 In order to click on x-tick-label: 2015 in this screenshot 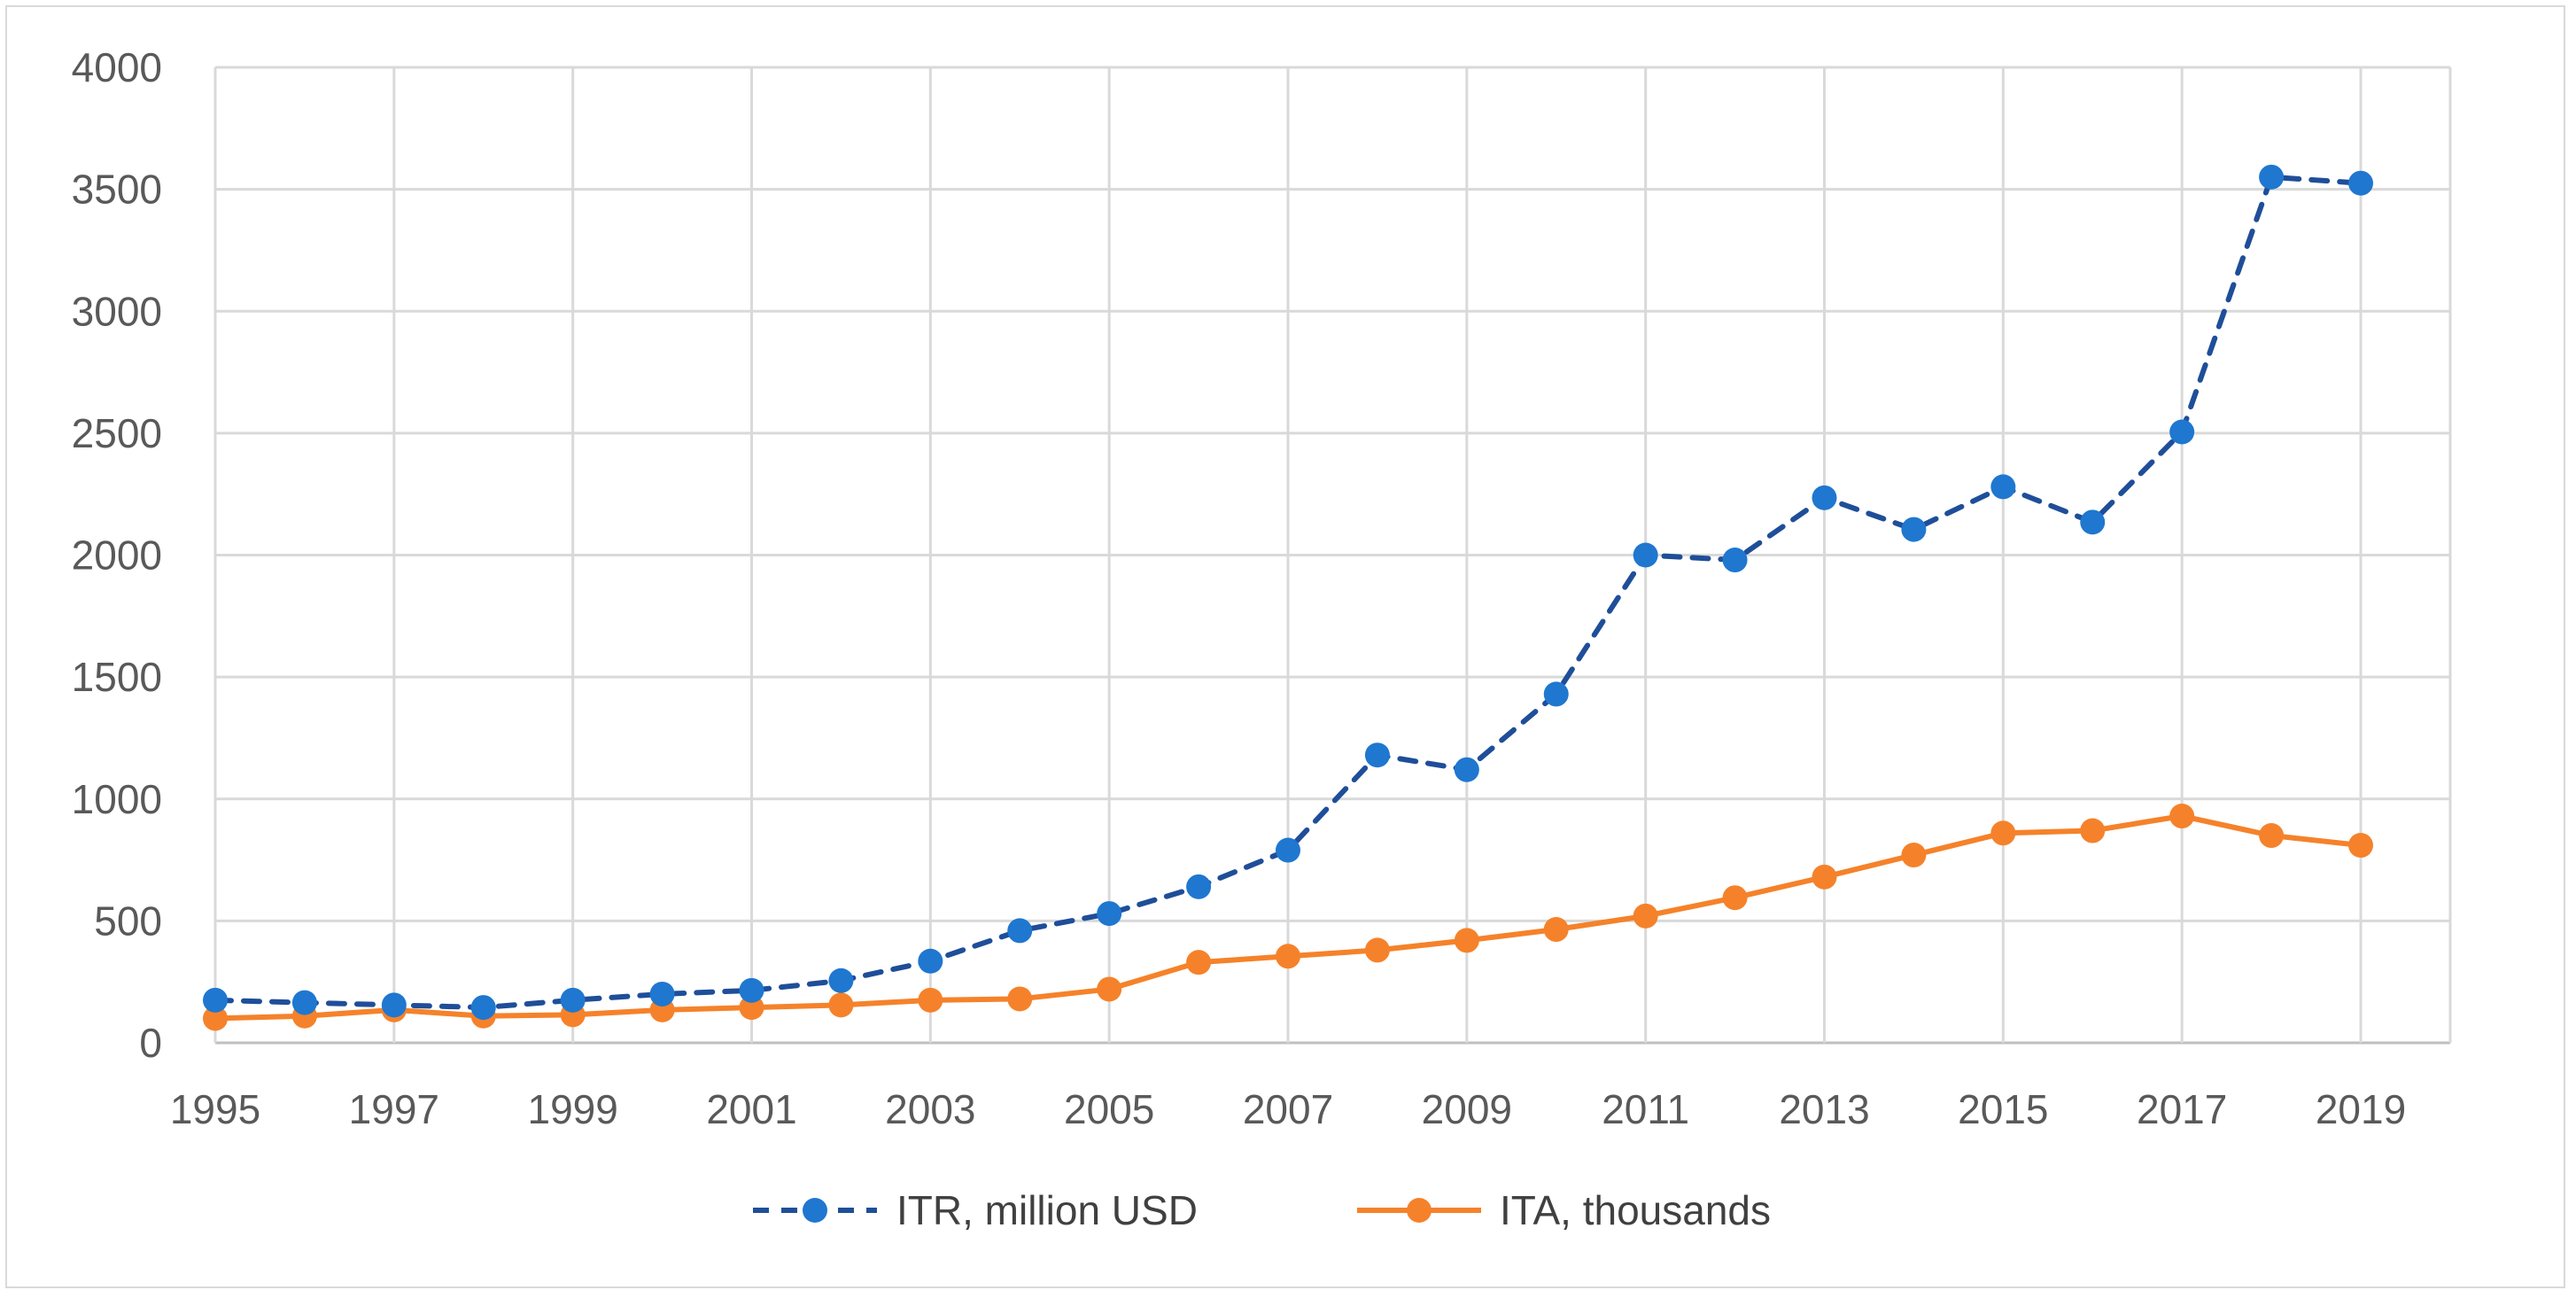, I will do `click(2003, 1109)`.